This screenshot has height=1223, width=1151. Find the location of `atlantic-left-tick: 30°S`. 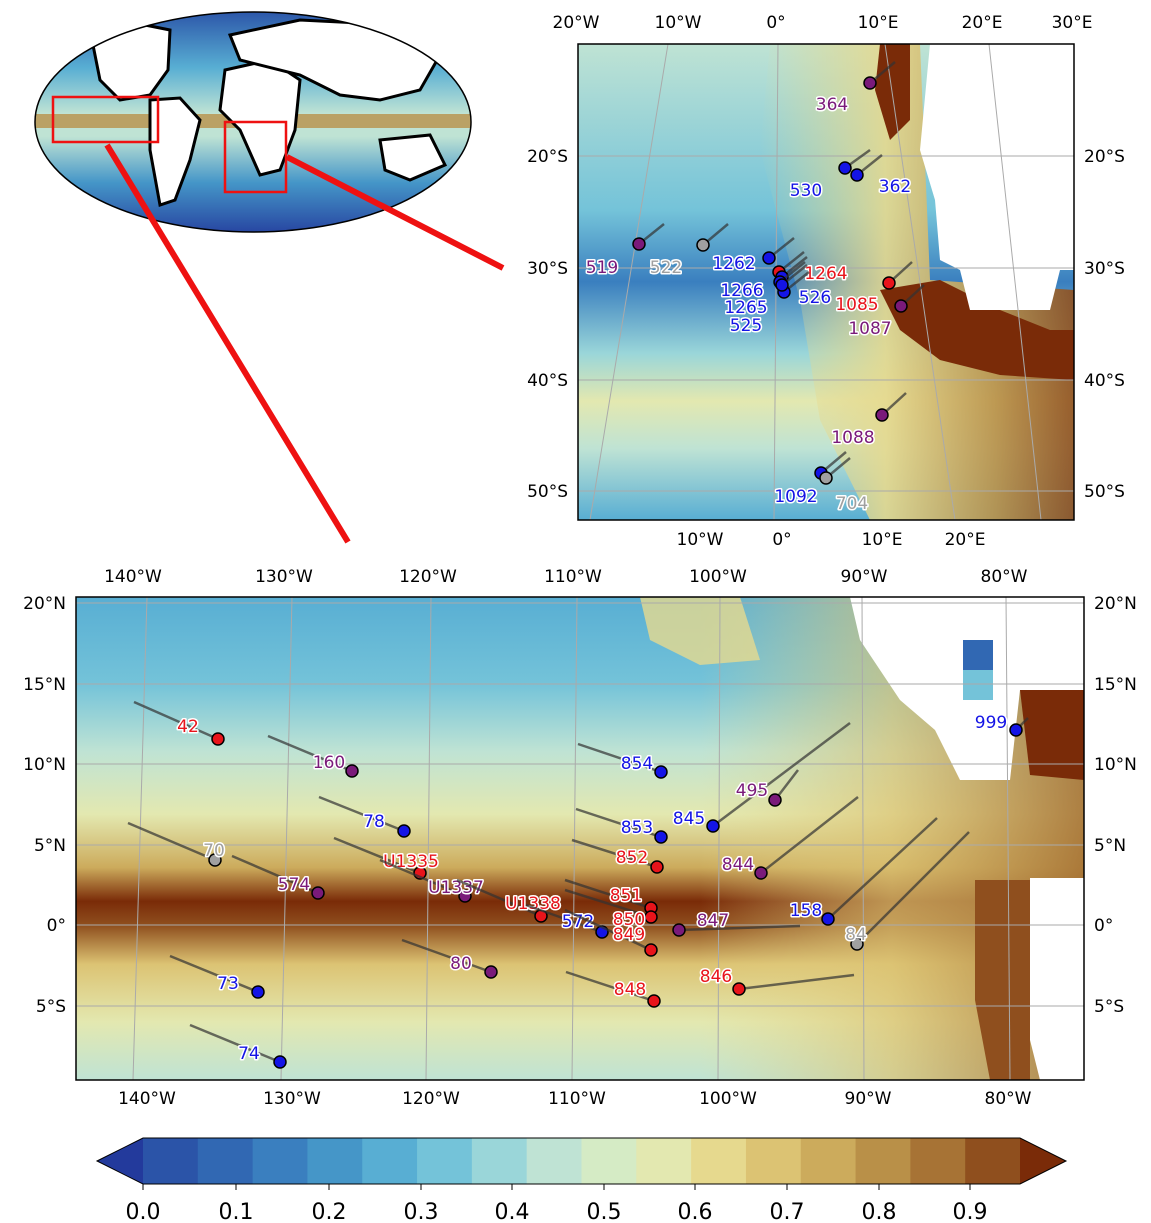

atlantic-left-tick: 30°S is located at coordinates (547, 269).